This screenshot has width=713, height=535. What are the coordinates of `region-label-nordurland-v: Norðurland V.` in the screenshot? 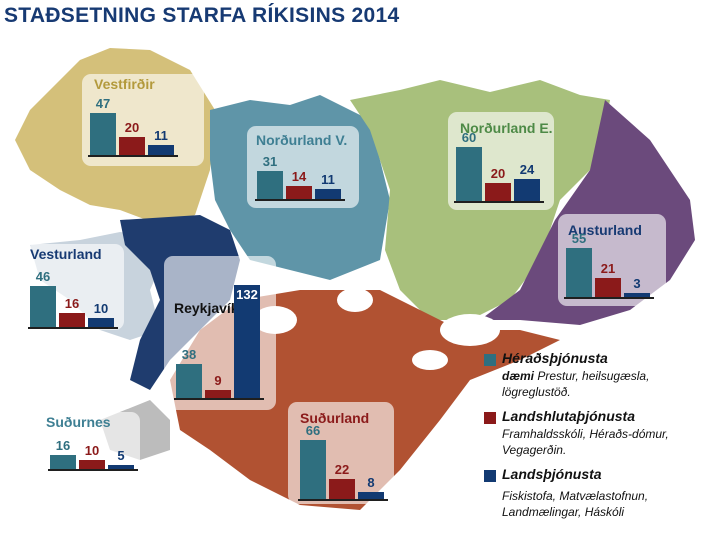 It's located at (302, 140).